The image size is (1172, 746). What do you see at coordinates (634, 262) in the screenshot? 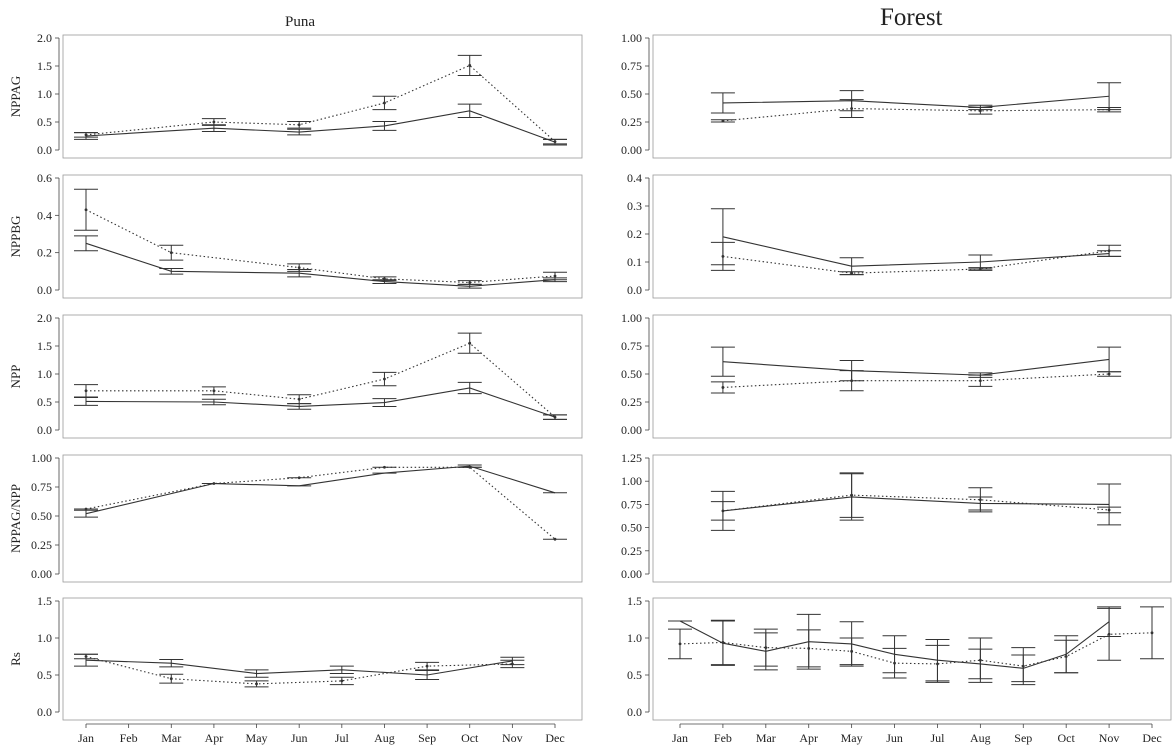
I see `y-tick-label: 0.1` at bounding box center [634, 262].